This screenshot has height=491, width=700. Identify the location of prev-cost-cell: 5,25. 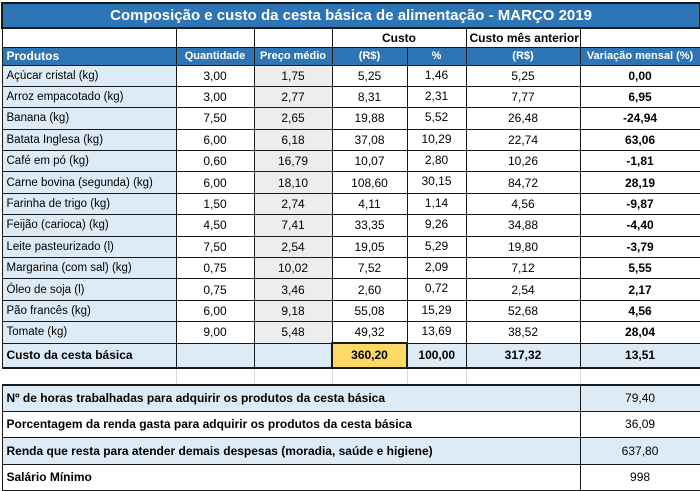
(523, 75).